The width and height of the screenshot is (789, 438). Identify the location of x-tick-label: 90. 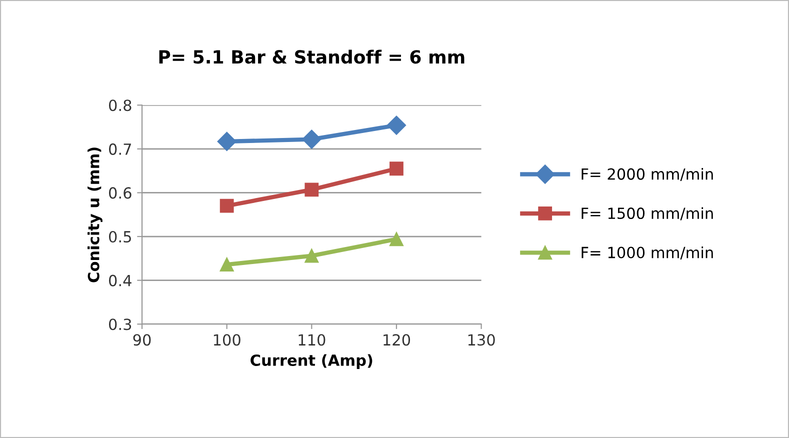
(142, 340).